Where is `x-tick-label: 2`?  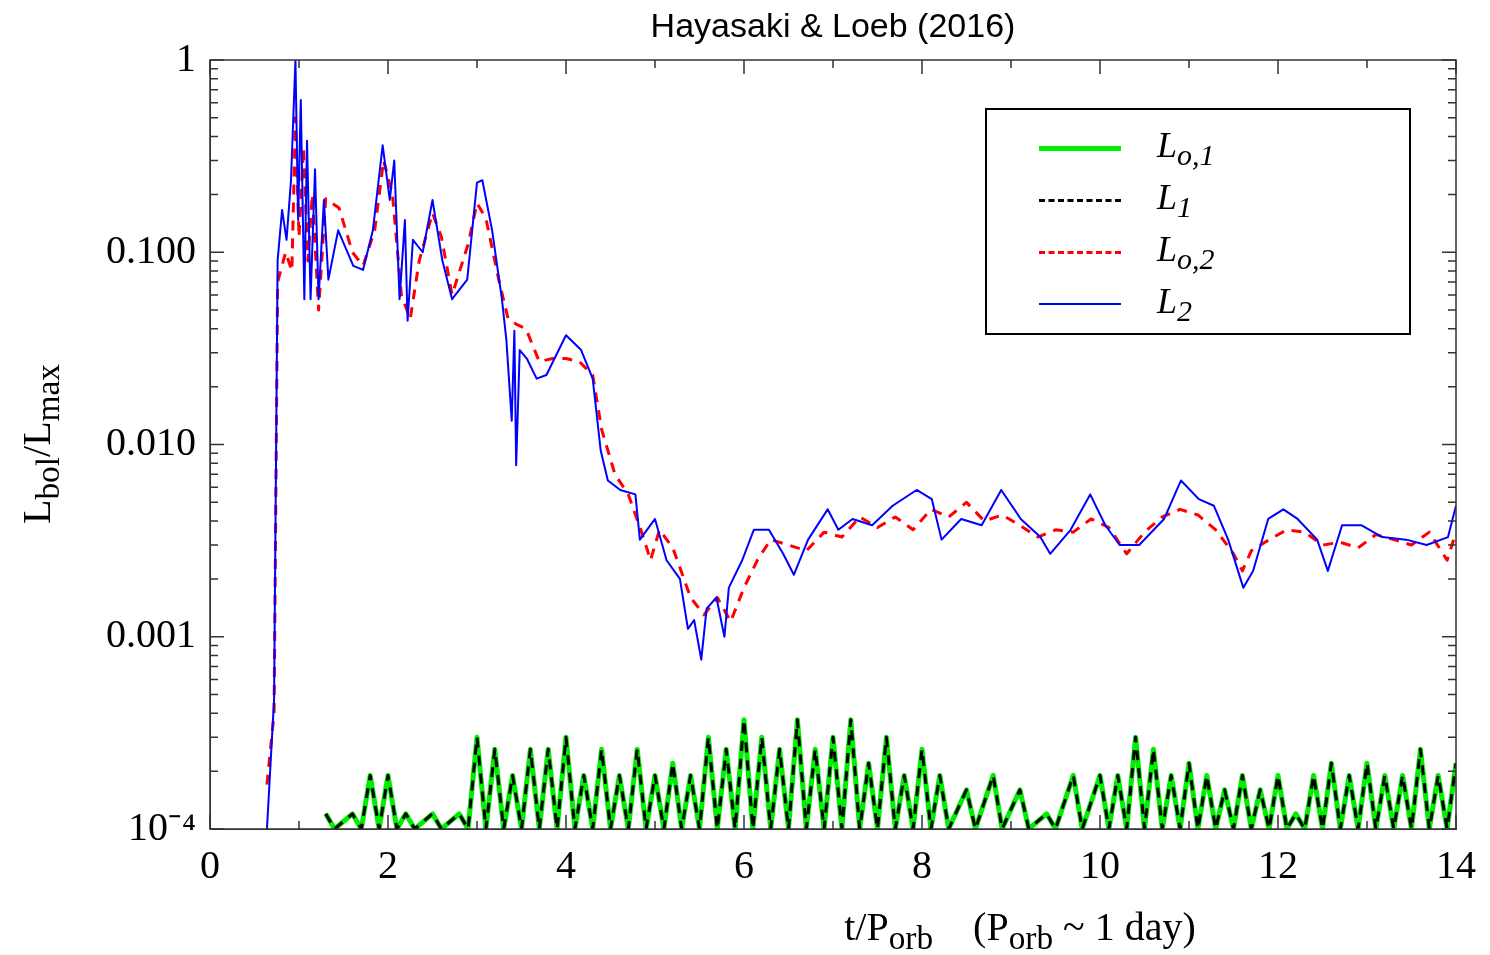
x-tick-label: 2 is located at coordinates (388, 864).